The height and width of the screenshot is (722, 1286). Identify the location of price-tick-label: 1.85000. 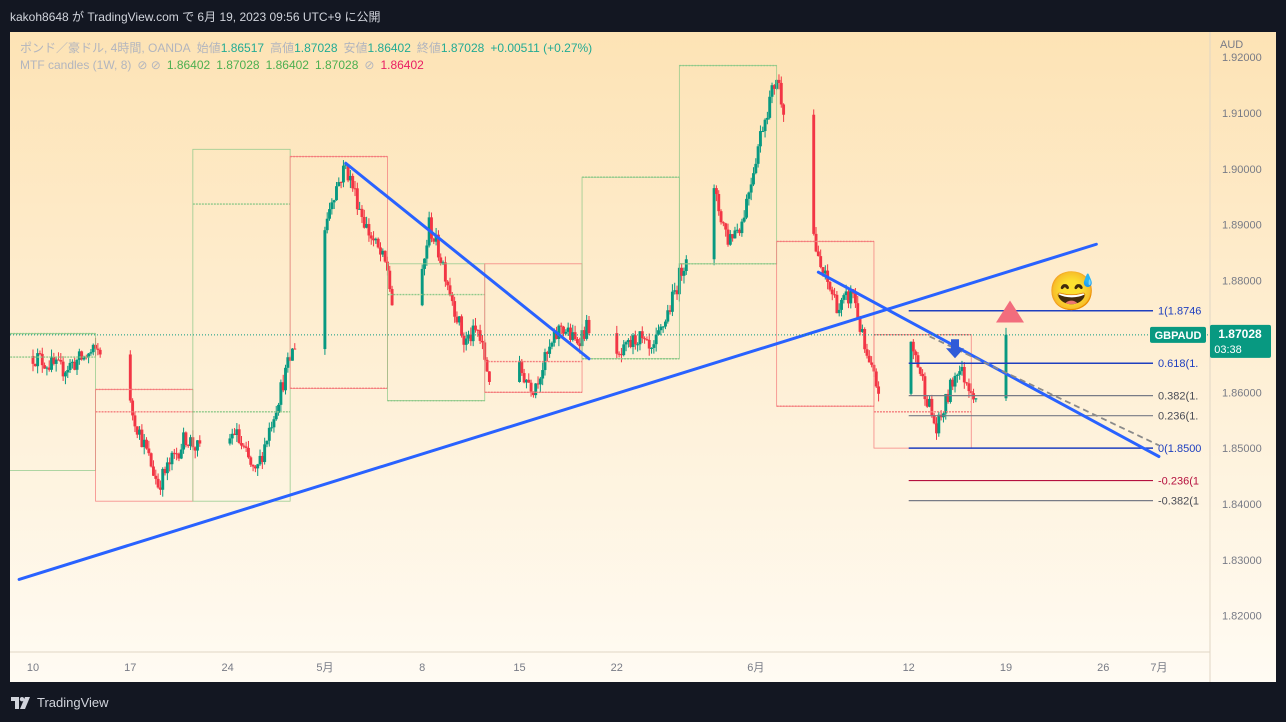
(1242, 449).